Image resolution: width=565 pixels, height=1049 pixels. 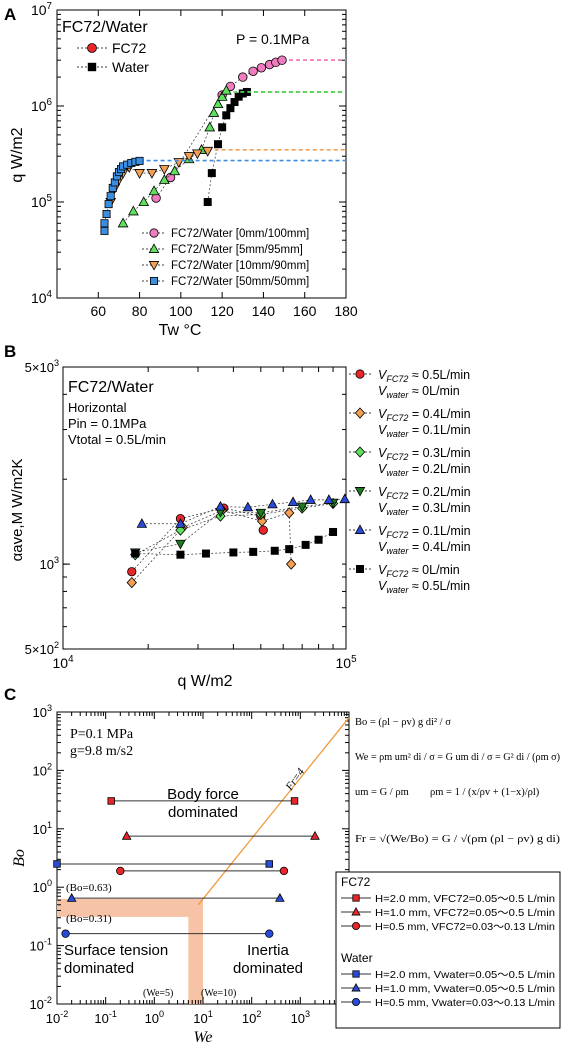 What do you see at coordinates (130, 67) in the screenshot?
I see `a-legend-label: Water` at bounding box center [130, 67].